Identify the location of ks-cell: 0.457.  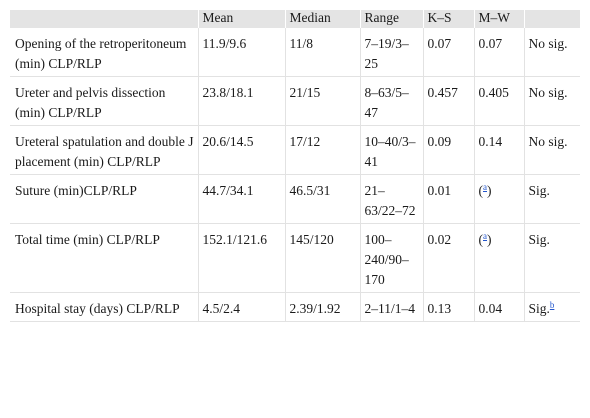
(448, 101).